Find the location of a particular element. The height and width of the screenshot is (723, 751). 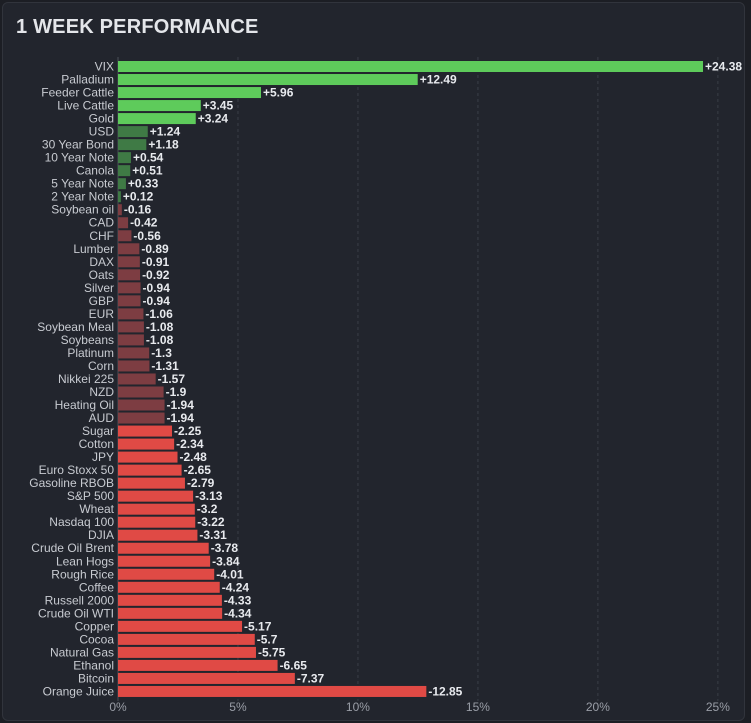

category-label: Nasdaq 100 is located at coordinates (81, 522).